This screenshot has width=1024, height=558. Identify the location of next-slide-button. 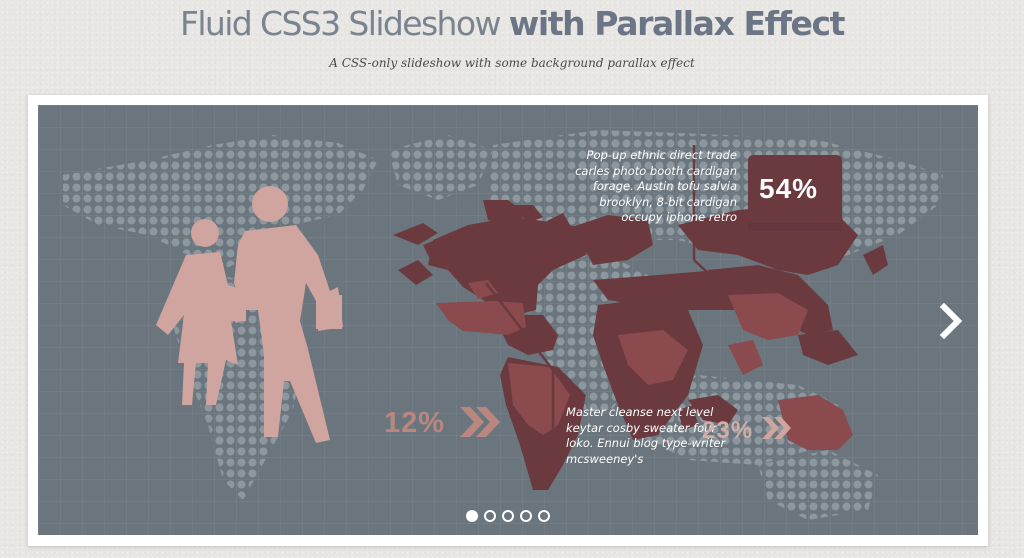
(952, 321).